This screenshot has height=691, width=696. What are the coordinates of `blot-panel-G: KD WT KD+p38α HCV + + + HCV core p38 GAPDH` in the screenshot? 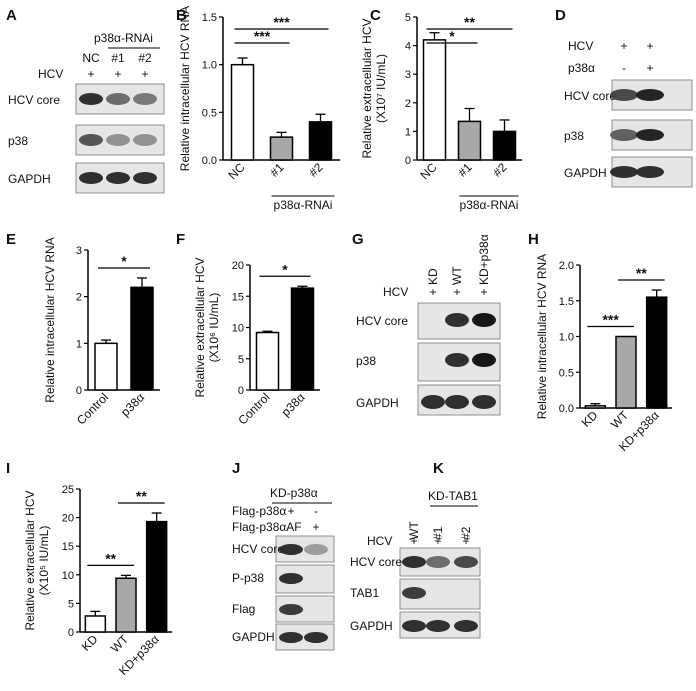 It's located at (428, 325).